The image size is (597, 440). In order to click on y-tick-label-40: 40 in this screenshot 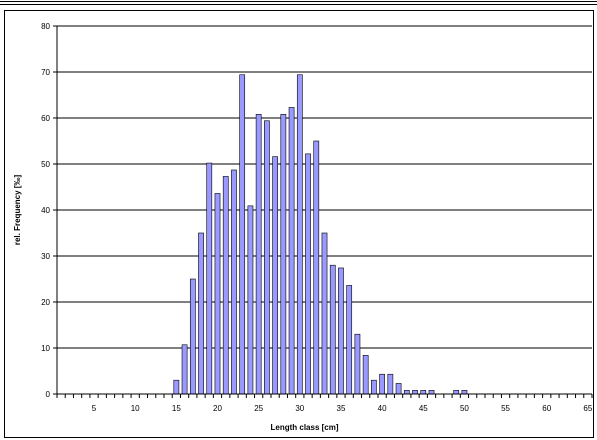, I will do `click(45, 210)`.